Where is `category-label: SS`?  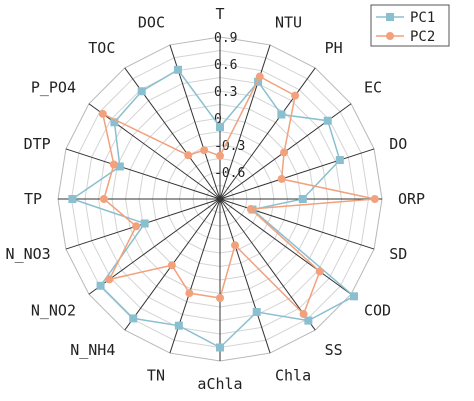
category-label: SS is located at coordinates (334, 350).